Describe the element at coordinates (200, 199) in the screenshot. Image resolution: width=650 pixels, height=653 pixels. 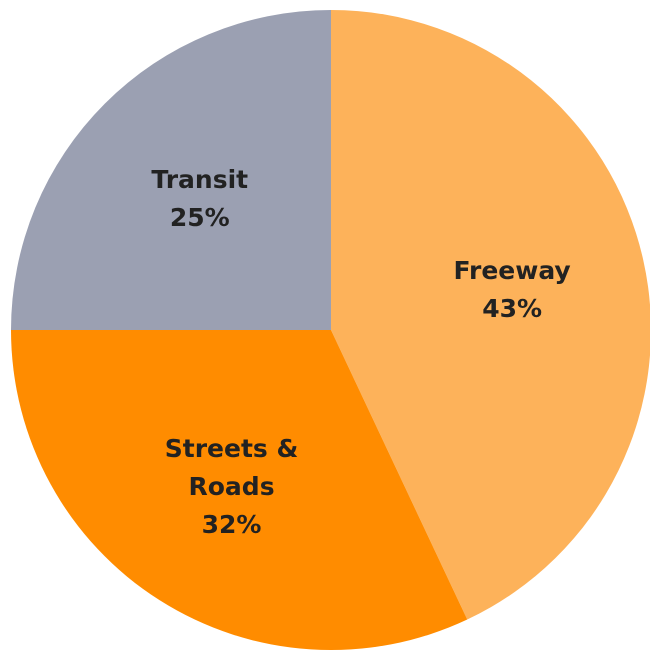
I see `slice-label: Transit 25%` at that location.